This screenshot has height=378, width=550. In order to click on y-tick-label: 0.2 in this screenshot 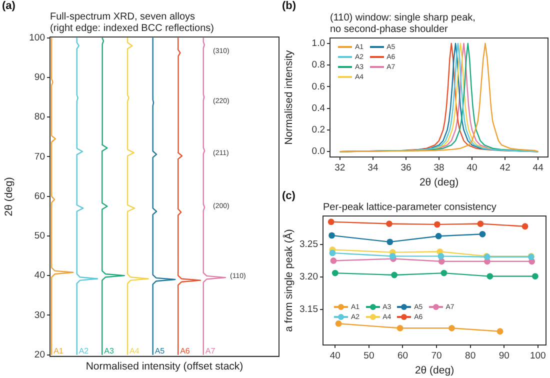, I will do `click(318, 130)`.